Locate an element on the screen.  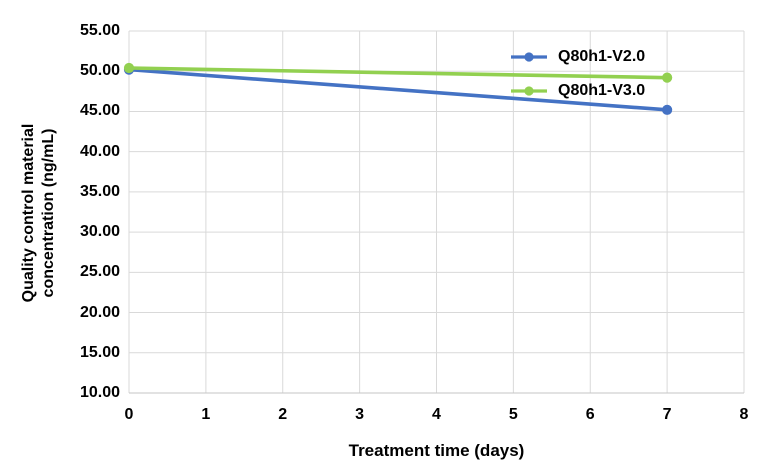
legend: Q80h1-V2.0 Q80h1-V3.0 is located at coordinates (577, 74).